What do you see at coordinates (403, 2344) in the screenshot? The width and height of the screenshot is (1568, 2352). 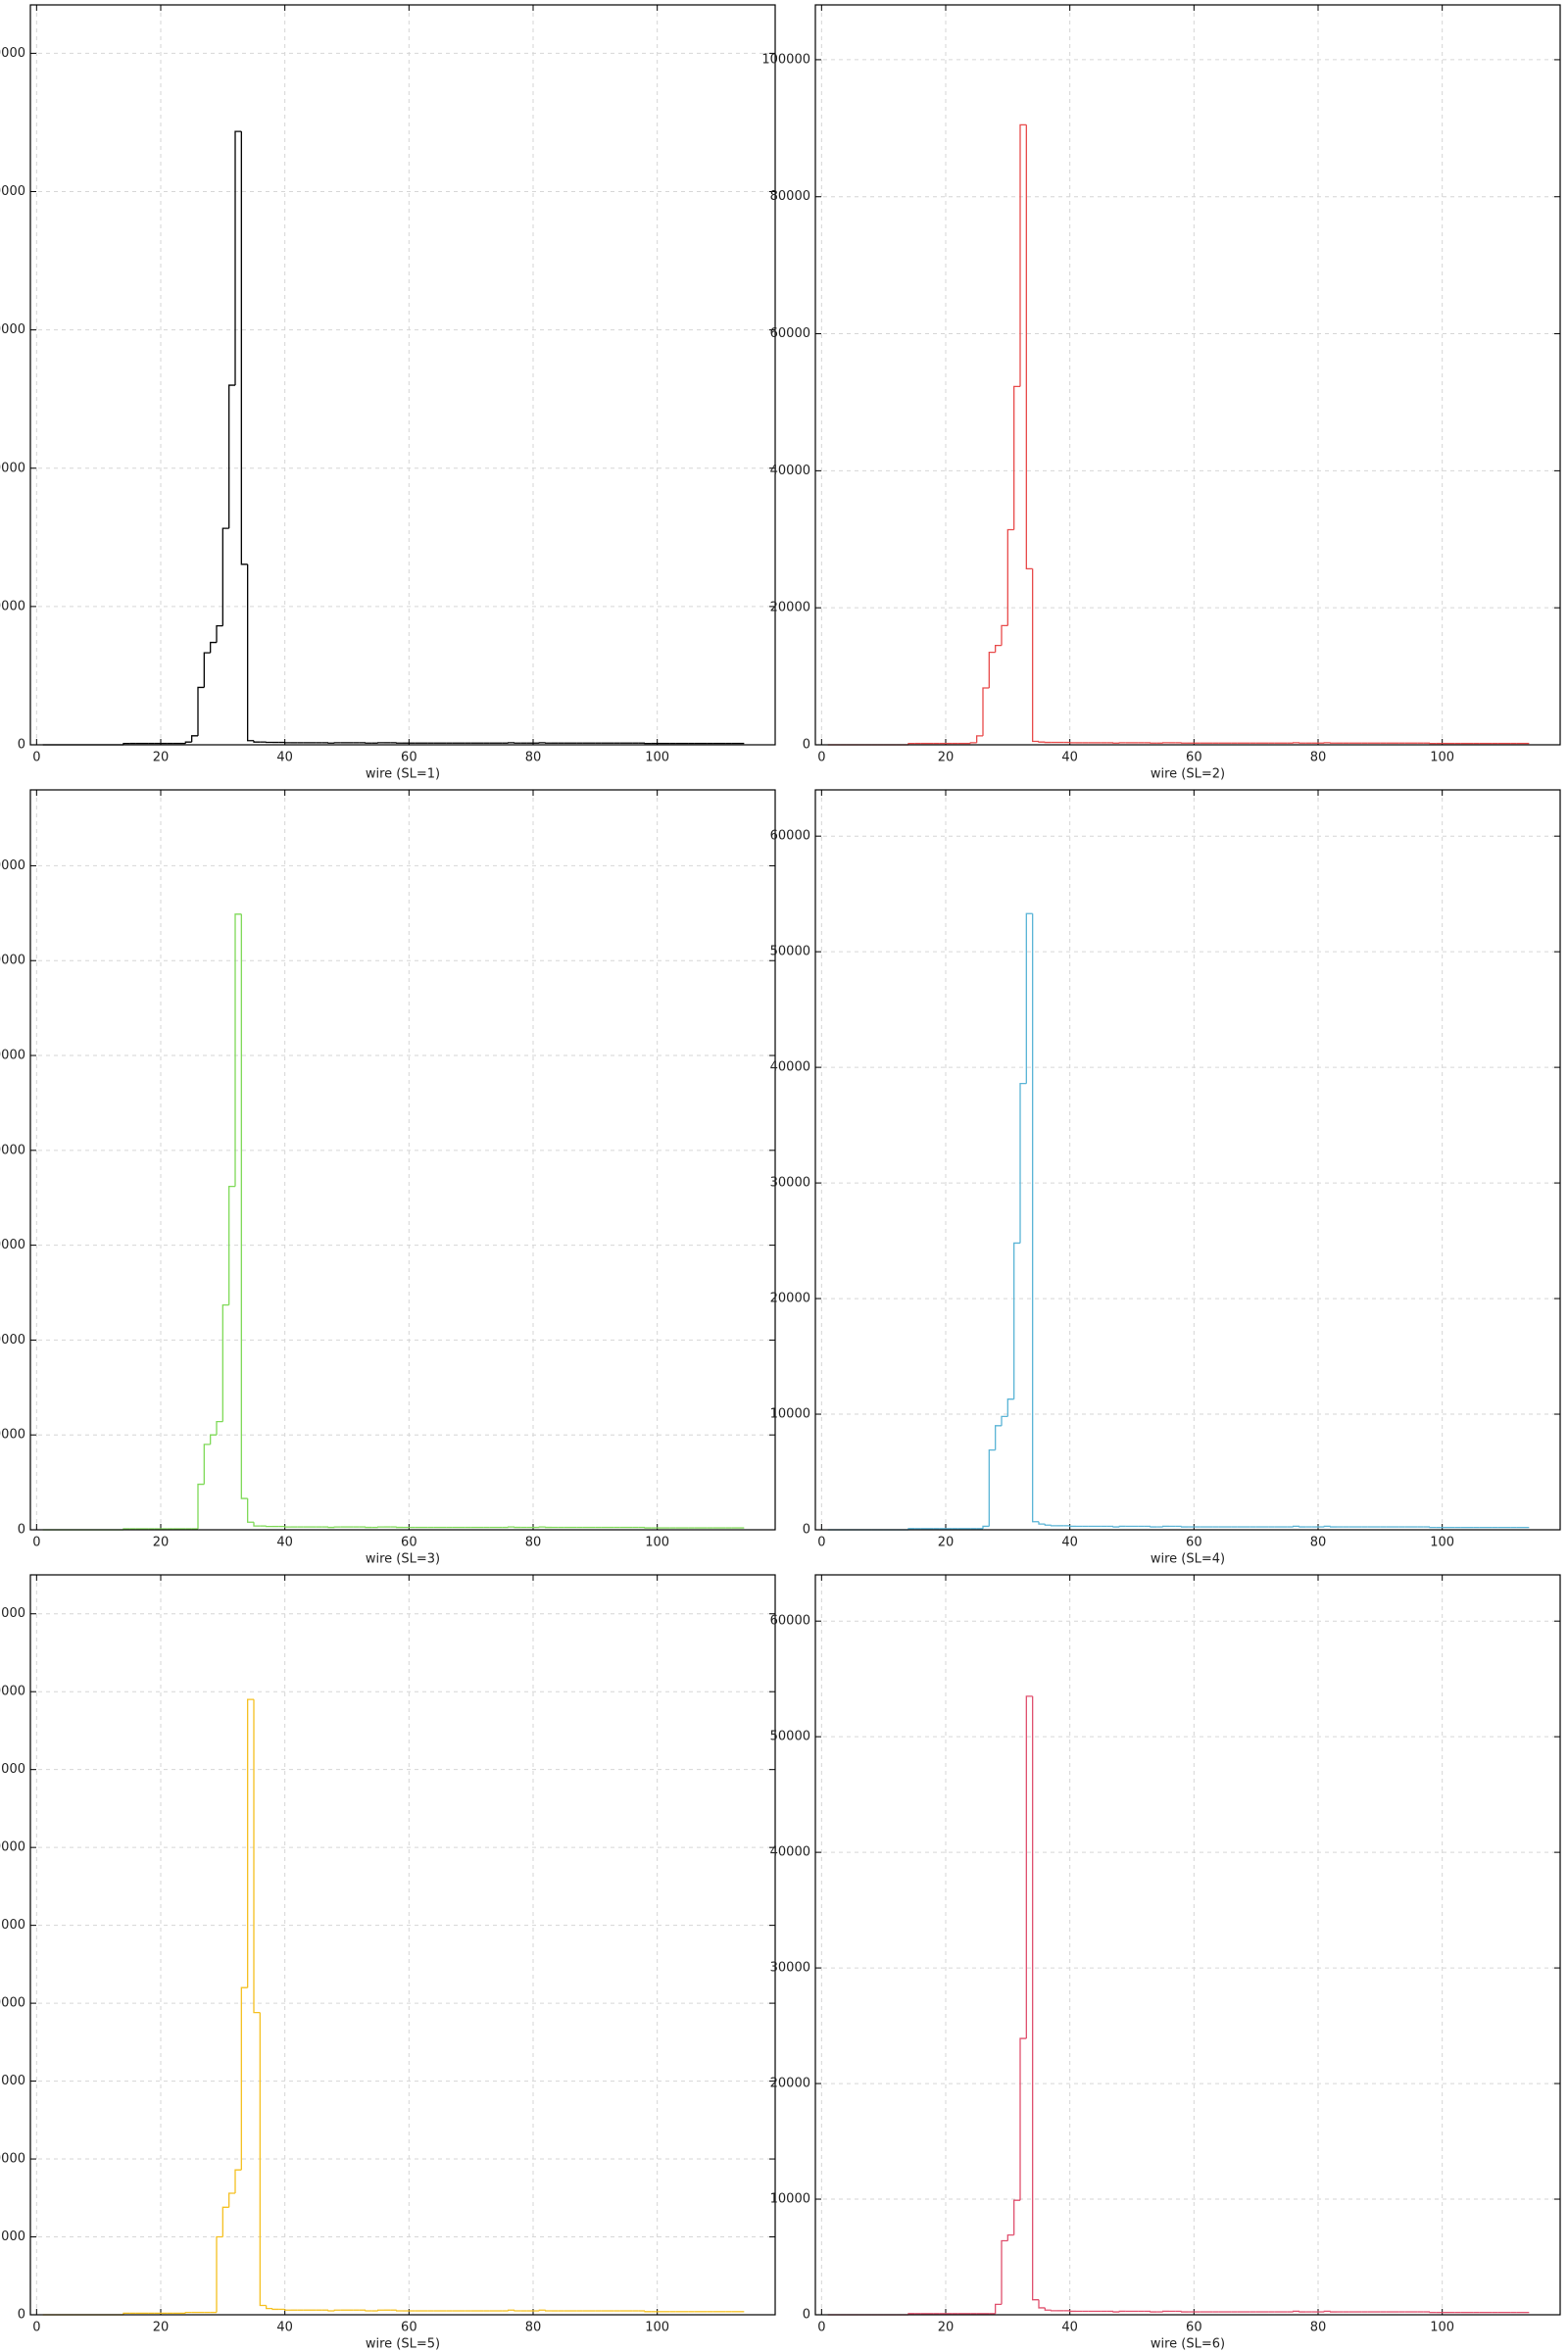 I see `x-axis-label: wire (SL=5)` at bounding box center [403, 2344].